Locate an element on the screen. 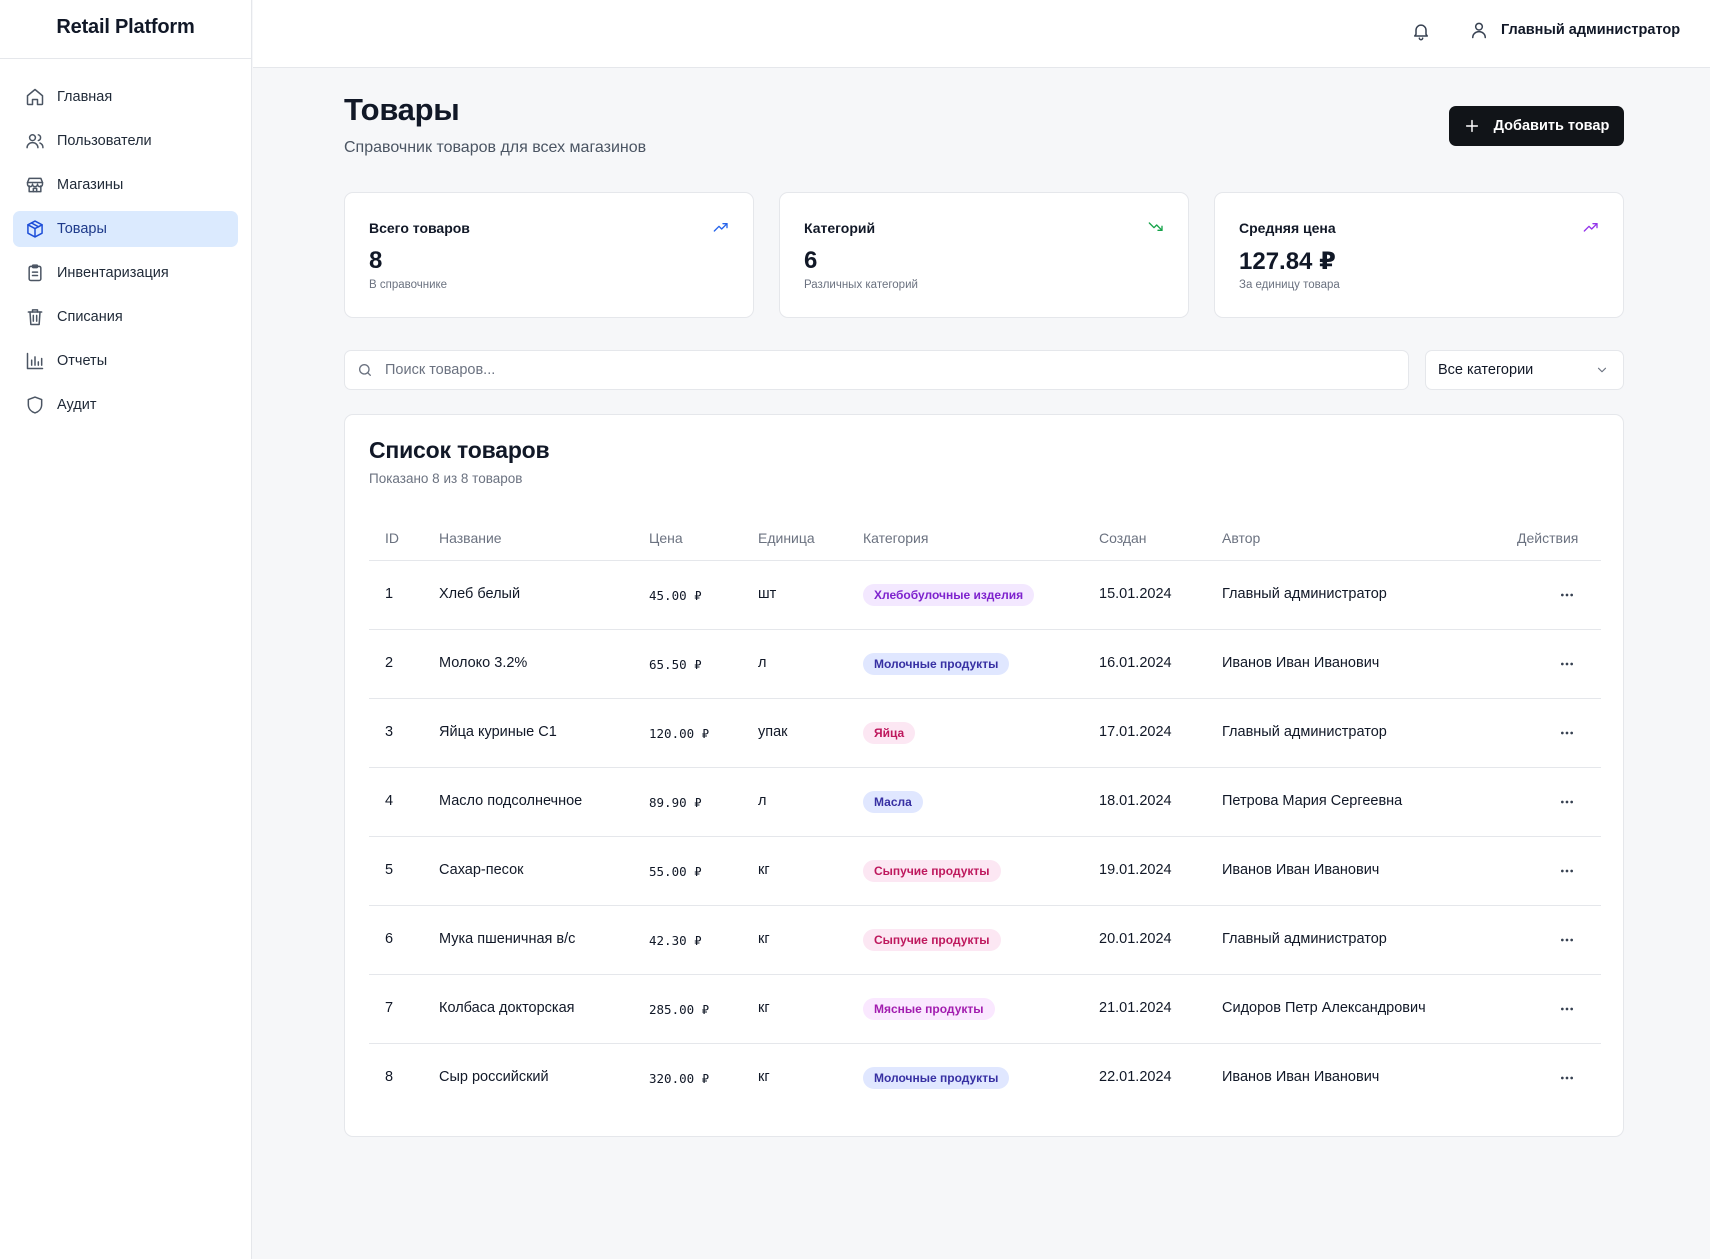 This screenshot has height=1259, width=1710. app-title: Retail Platform is located at coordinates (125, 29).